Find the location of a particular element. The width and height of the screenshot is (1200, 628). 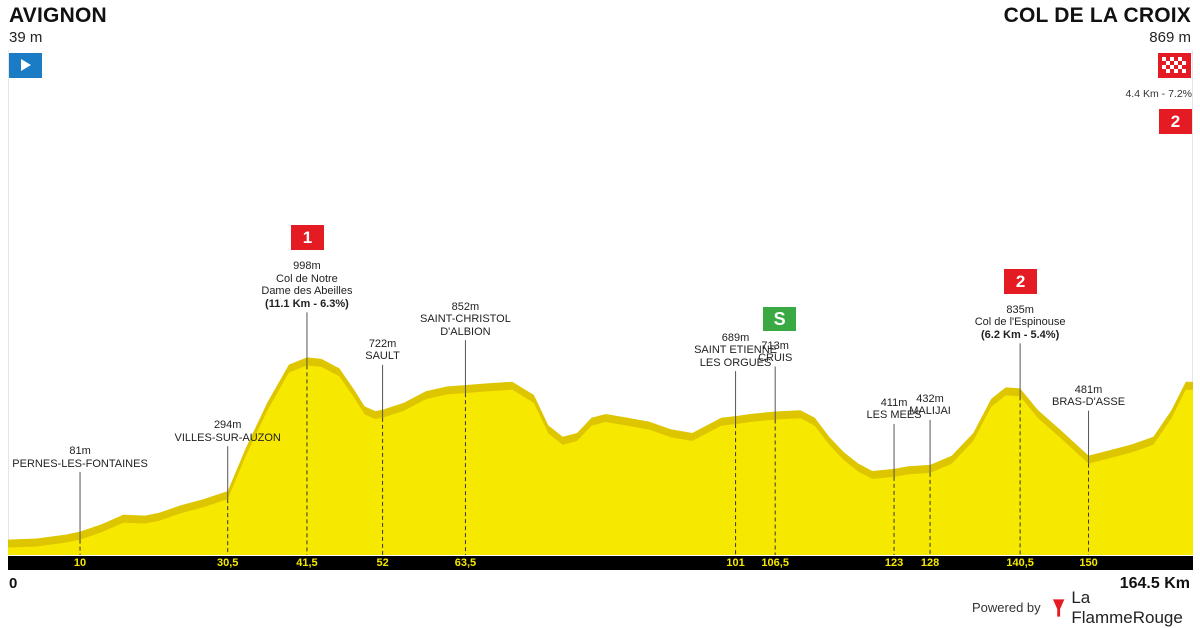

waypoint-altitude: 294m is located at coordinates (227, 425).